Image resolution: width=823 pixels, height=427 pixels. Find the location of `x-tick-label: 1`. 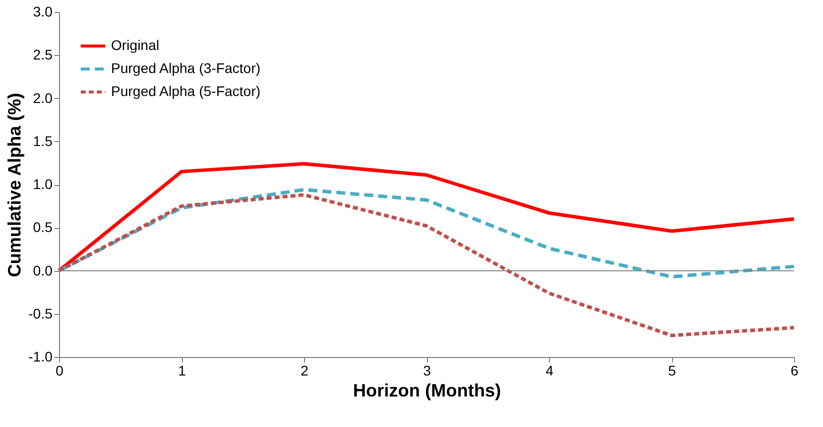

x-tick-label: 1 is located at coordinates (182, 370).